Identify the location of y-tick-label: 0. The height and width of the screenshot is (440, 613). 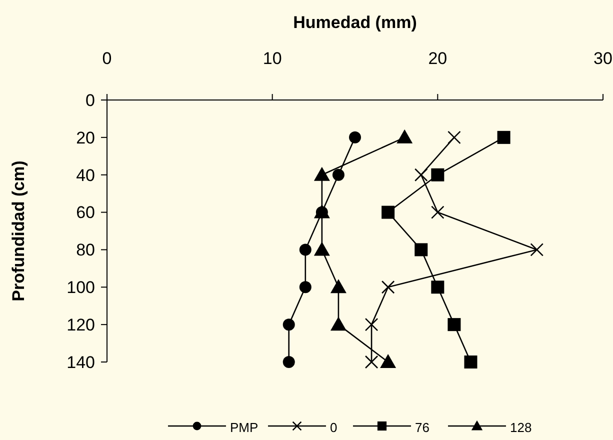
(90, 100).